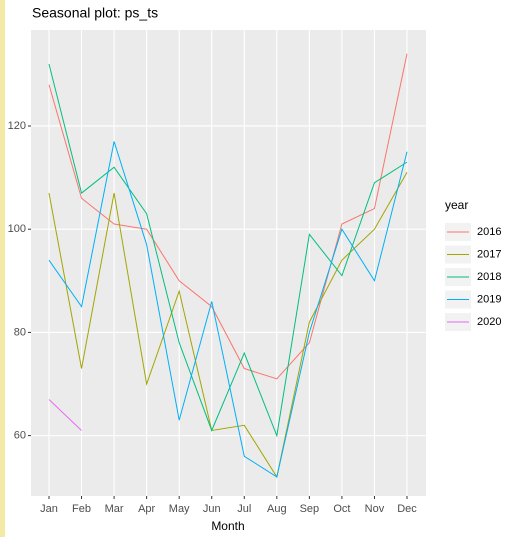 This screenshot has width=510, height=537. I want to click on legend-label: 2019, so click(489, 299).